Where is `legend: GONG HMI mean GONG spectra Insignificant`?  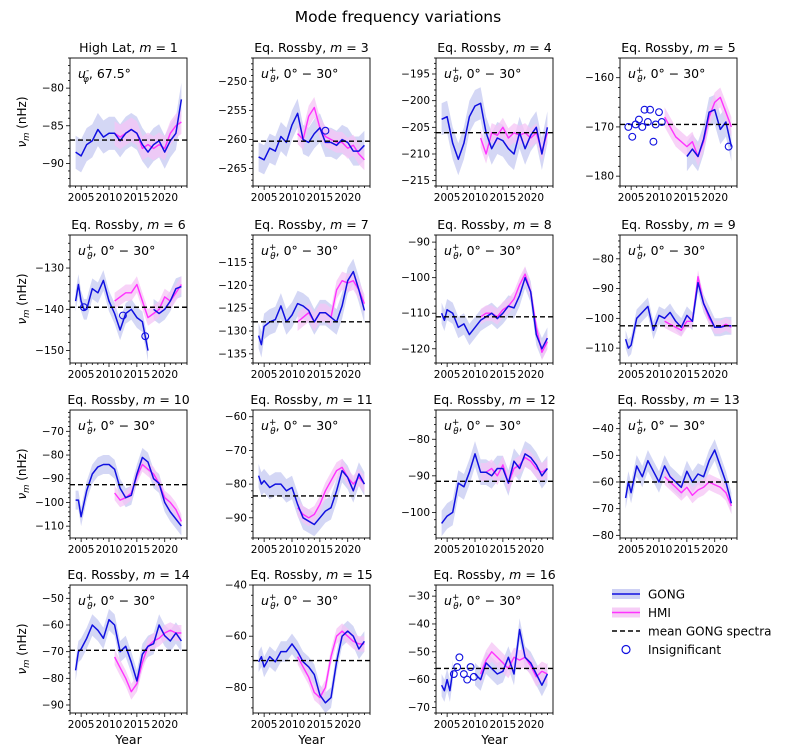
legend: GONG HMI mean GONG spectra Insignificant is located at coordinates (692, 622).